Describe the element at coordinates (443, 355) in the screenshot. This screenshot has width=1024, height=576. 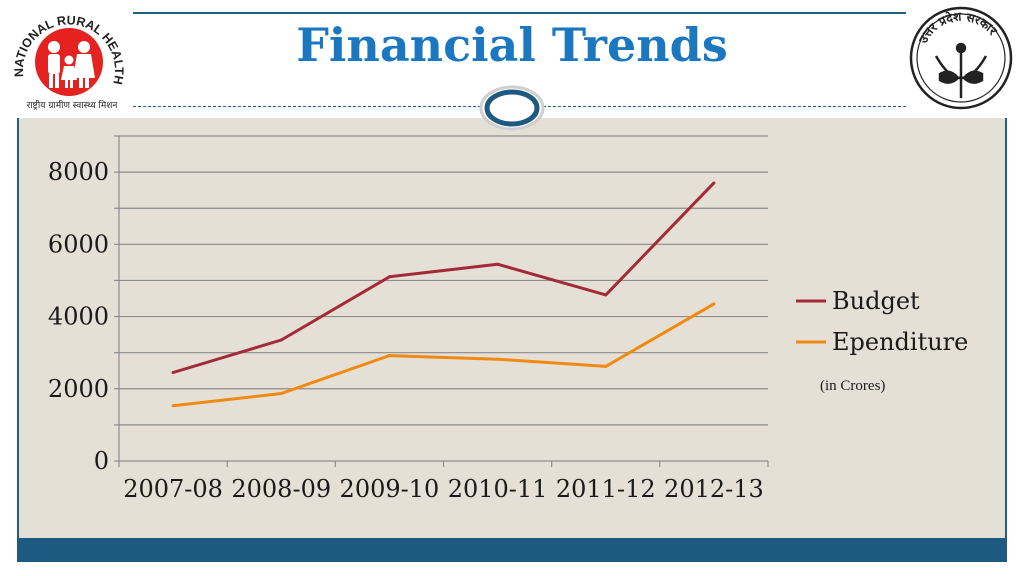
I see `series-line-ependiture` at that location.